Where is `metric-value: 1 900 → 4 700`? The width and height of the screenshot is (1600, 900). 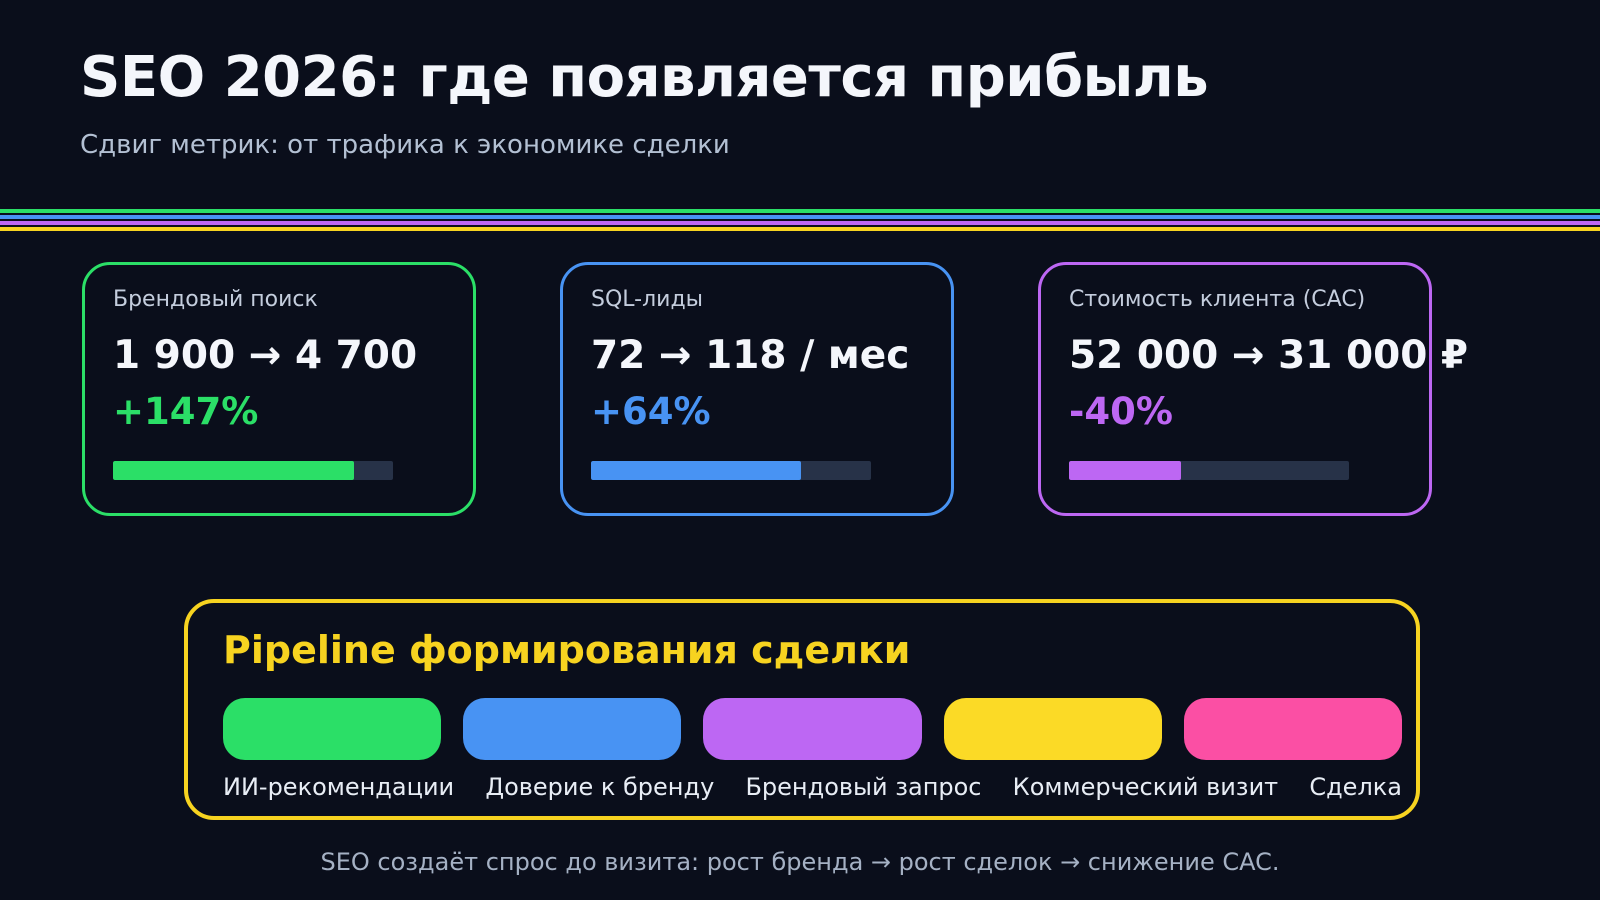
metric-value: 1 900 → 4 700 is located at coordinates (265, 356).